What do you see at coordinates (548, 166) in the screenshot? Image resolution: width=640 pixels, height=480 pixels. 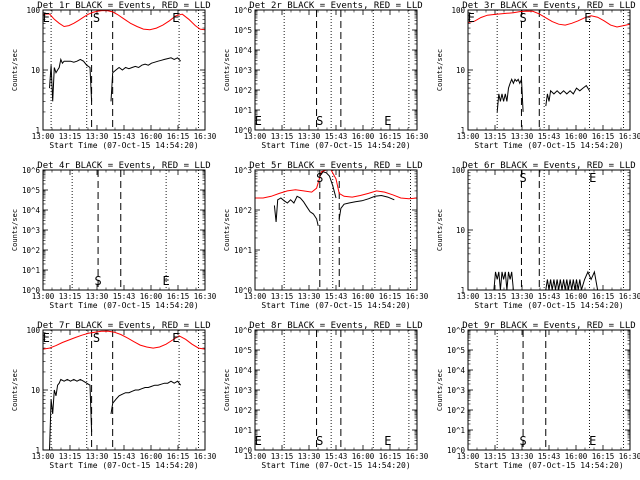 I see `panel-title: Det 6r BLACK = Events, RED = LLD` at bounding box center [548, 166].